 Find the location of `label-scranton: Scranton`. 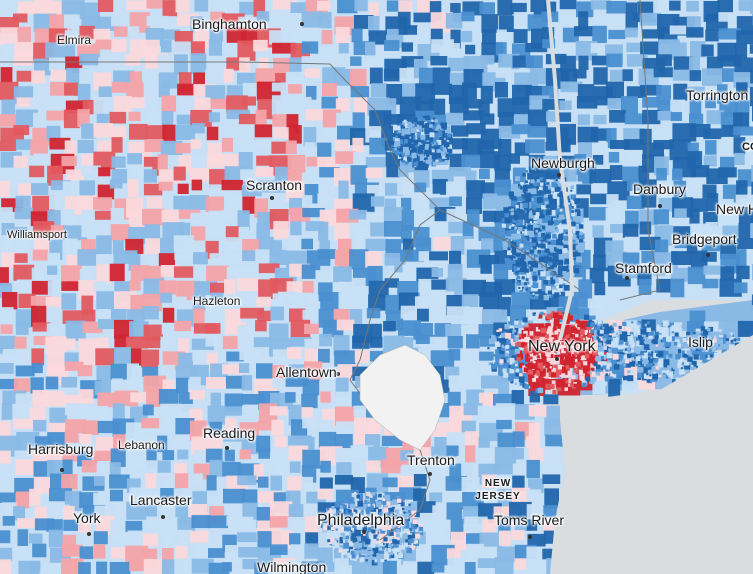

label-scranton: Scranton is located at coordinates (274, 185).